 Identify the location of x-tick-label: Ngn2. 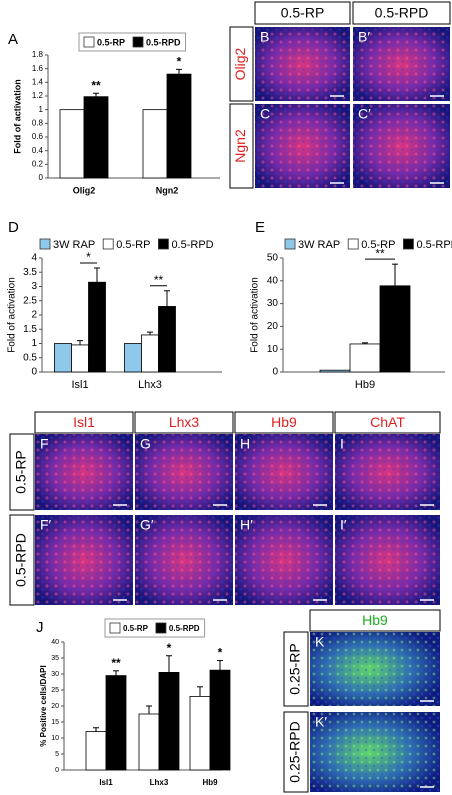
(167, 190).